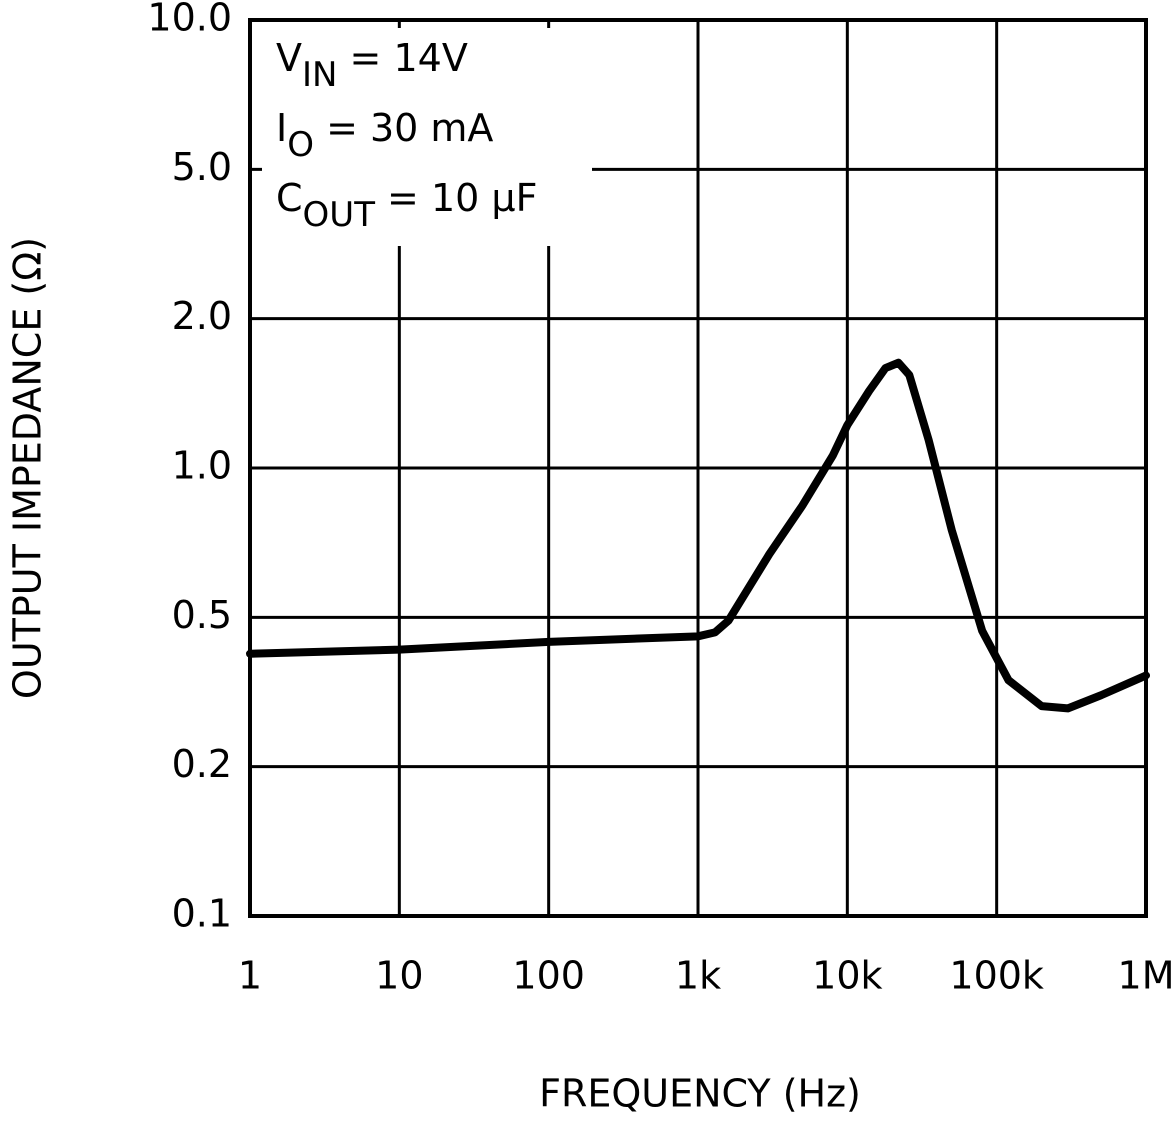 The width and height of the screenshot is (1174, 1121). Describe the element at coordinates (189, 20) in the screenshot. I see `y-tick-label: 10.0` at that location.